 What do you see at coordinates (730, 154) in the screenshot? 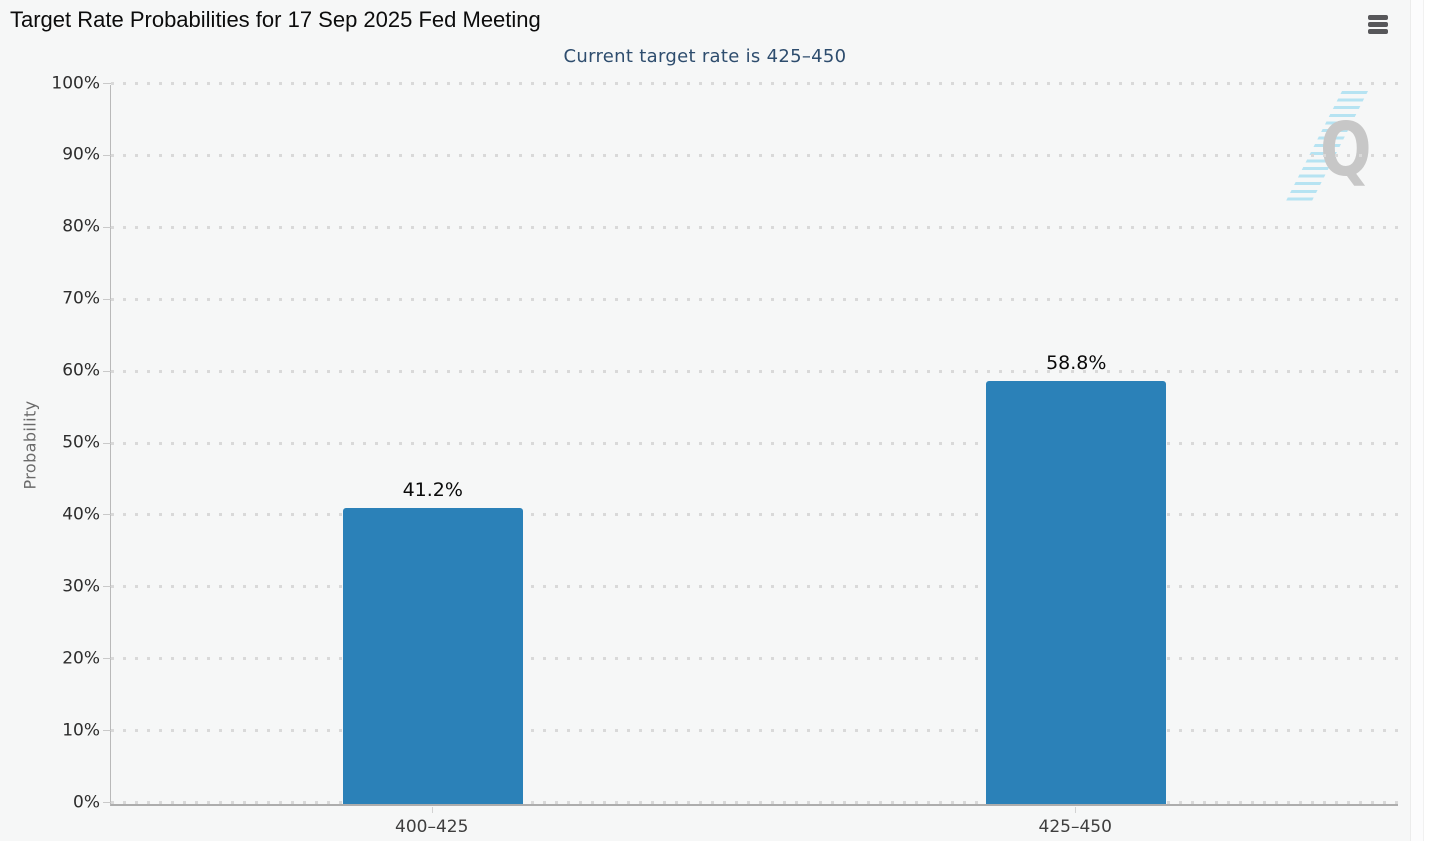
I see `gridline-90%: 90%` at bounding box center [730, 154].